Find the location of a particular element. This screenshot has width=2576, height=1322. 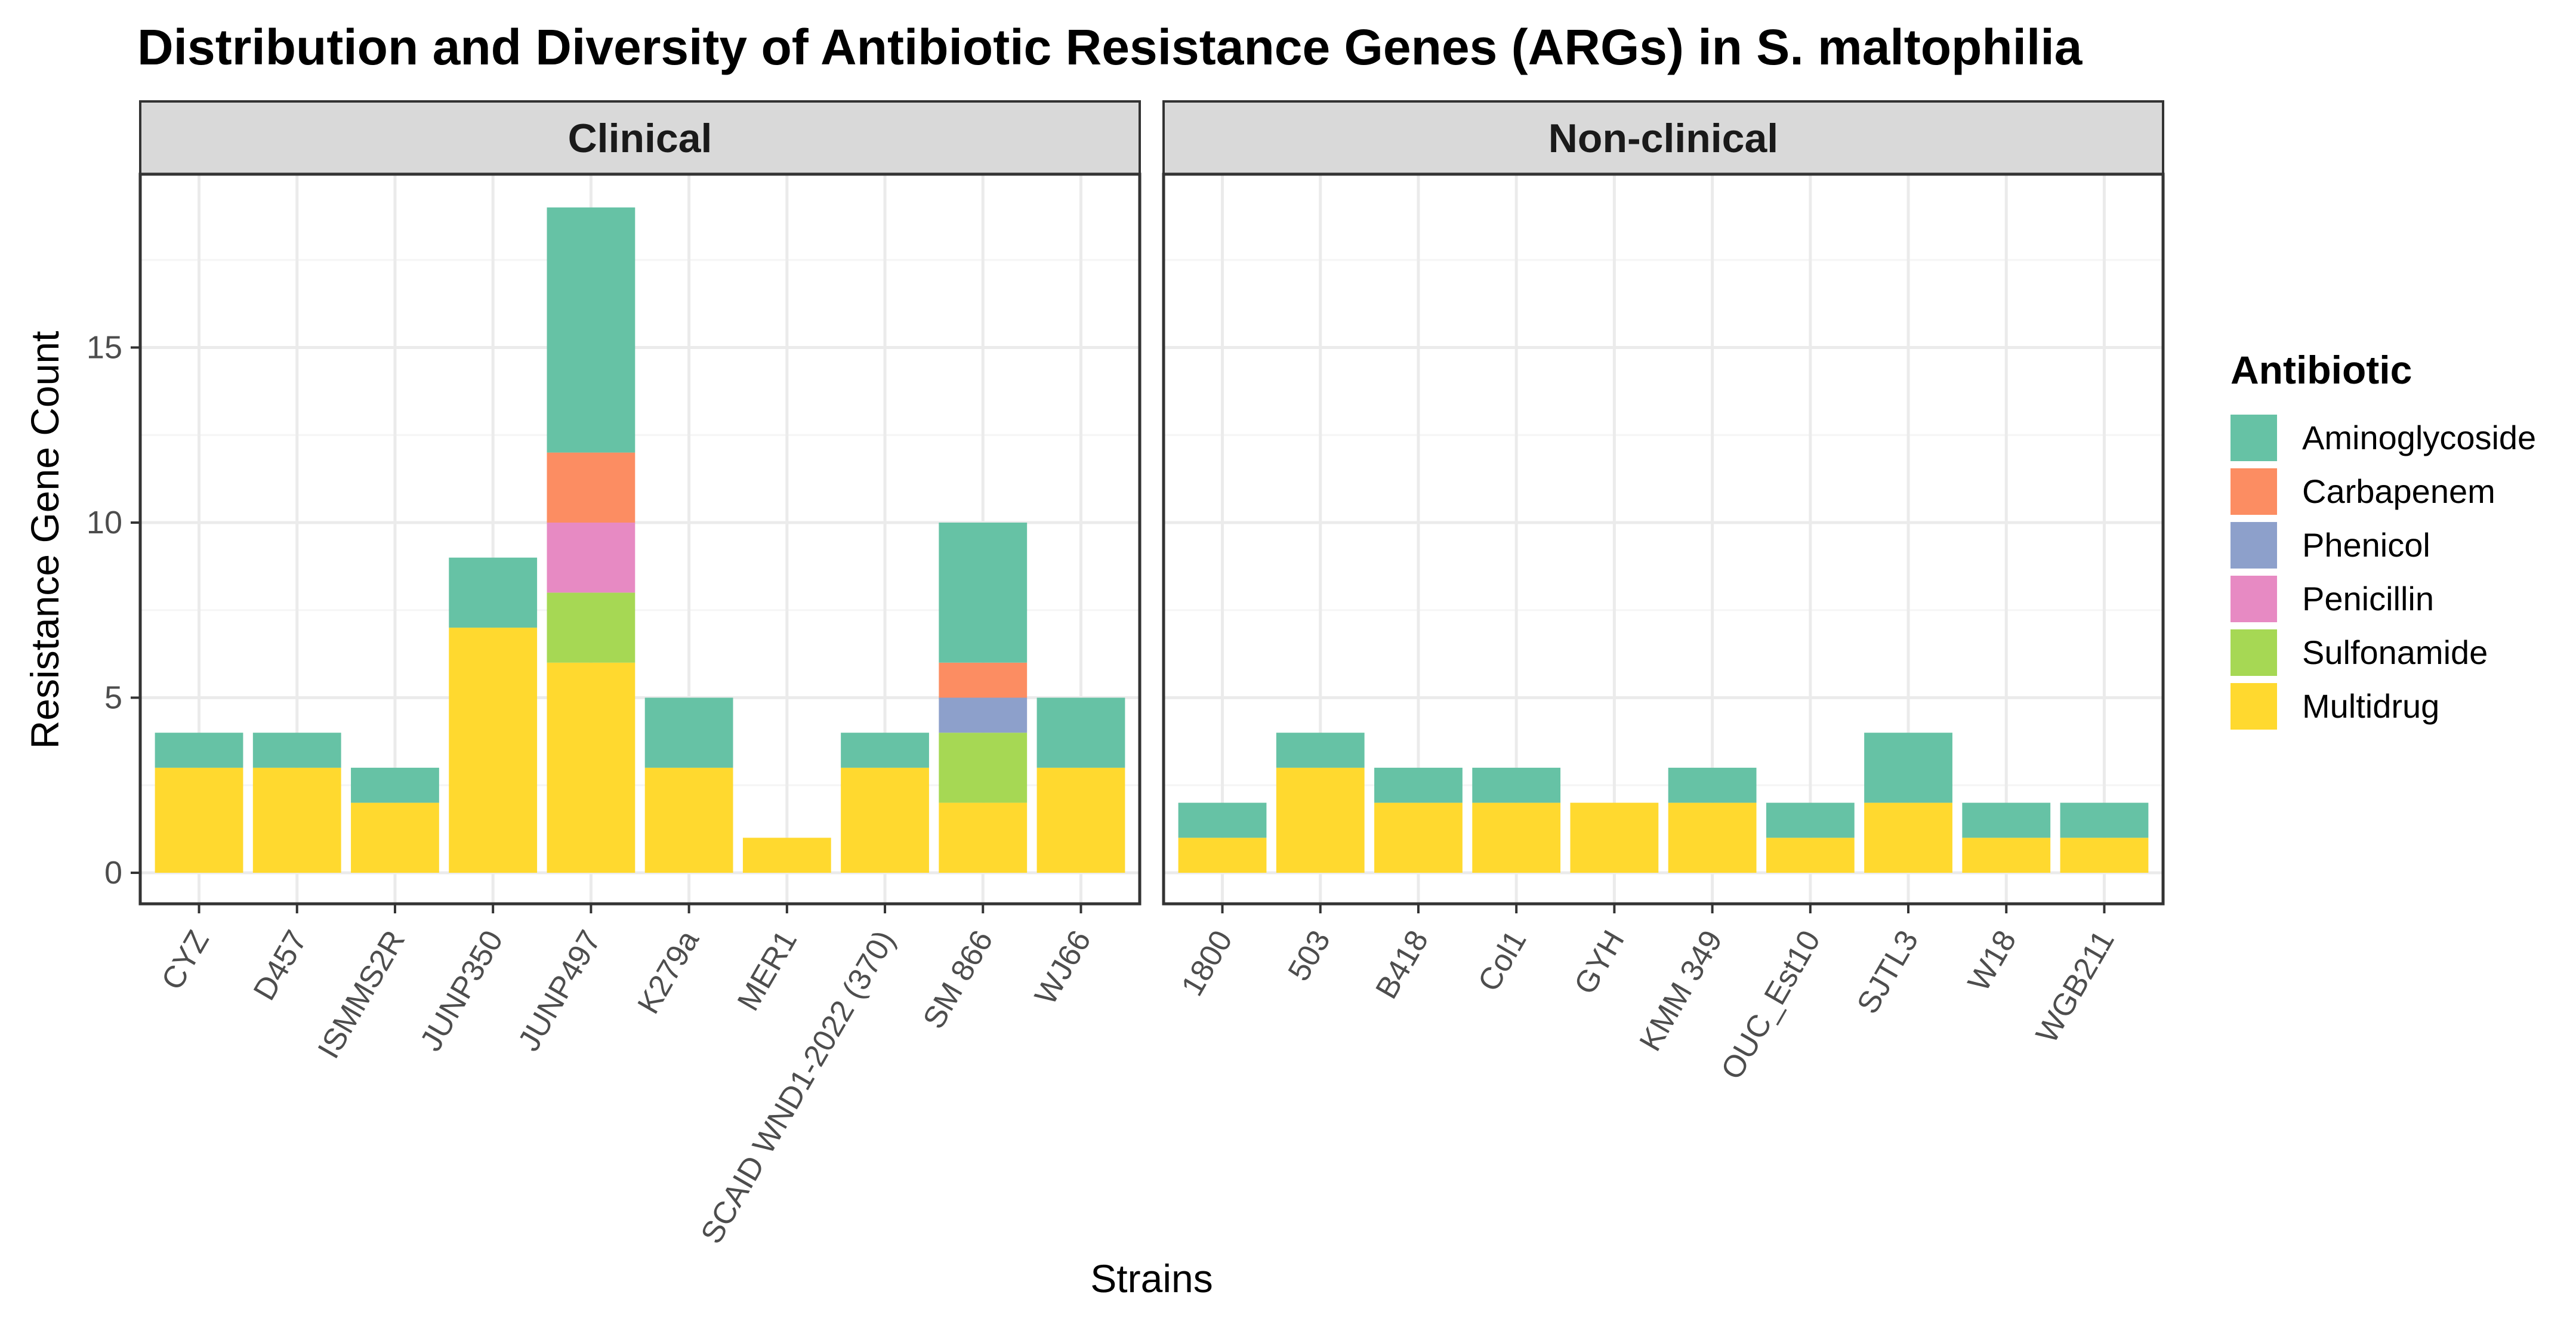

bar-non-clinical-503-aminoglycoside is located at coordinates (1320, 751).